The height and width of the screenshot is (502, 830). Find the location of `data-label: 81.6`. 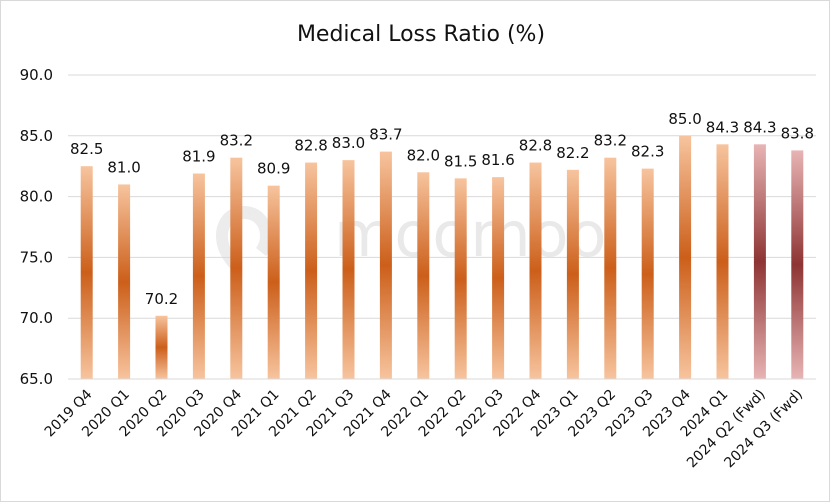

data-label: 81.6 is located at coordinates (497, 160).